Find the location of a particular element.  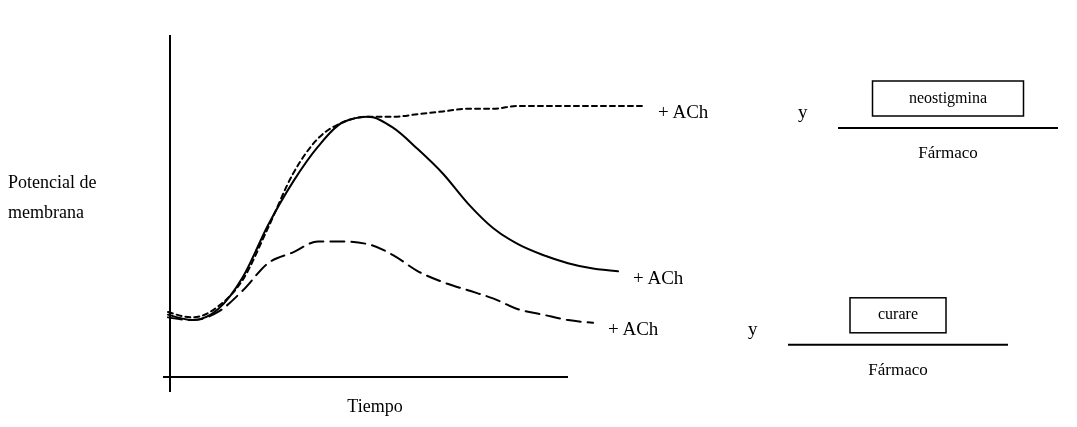

y-axis-title: Potencial de membrana is located at coordinates (52, 197).